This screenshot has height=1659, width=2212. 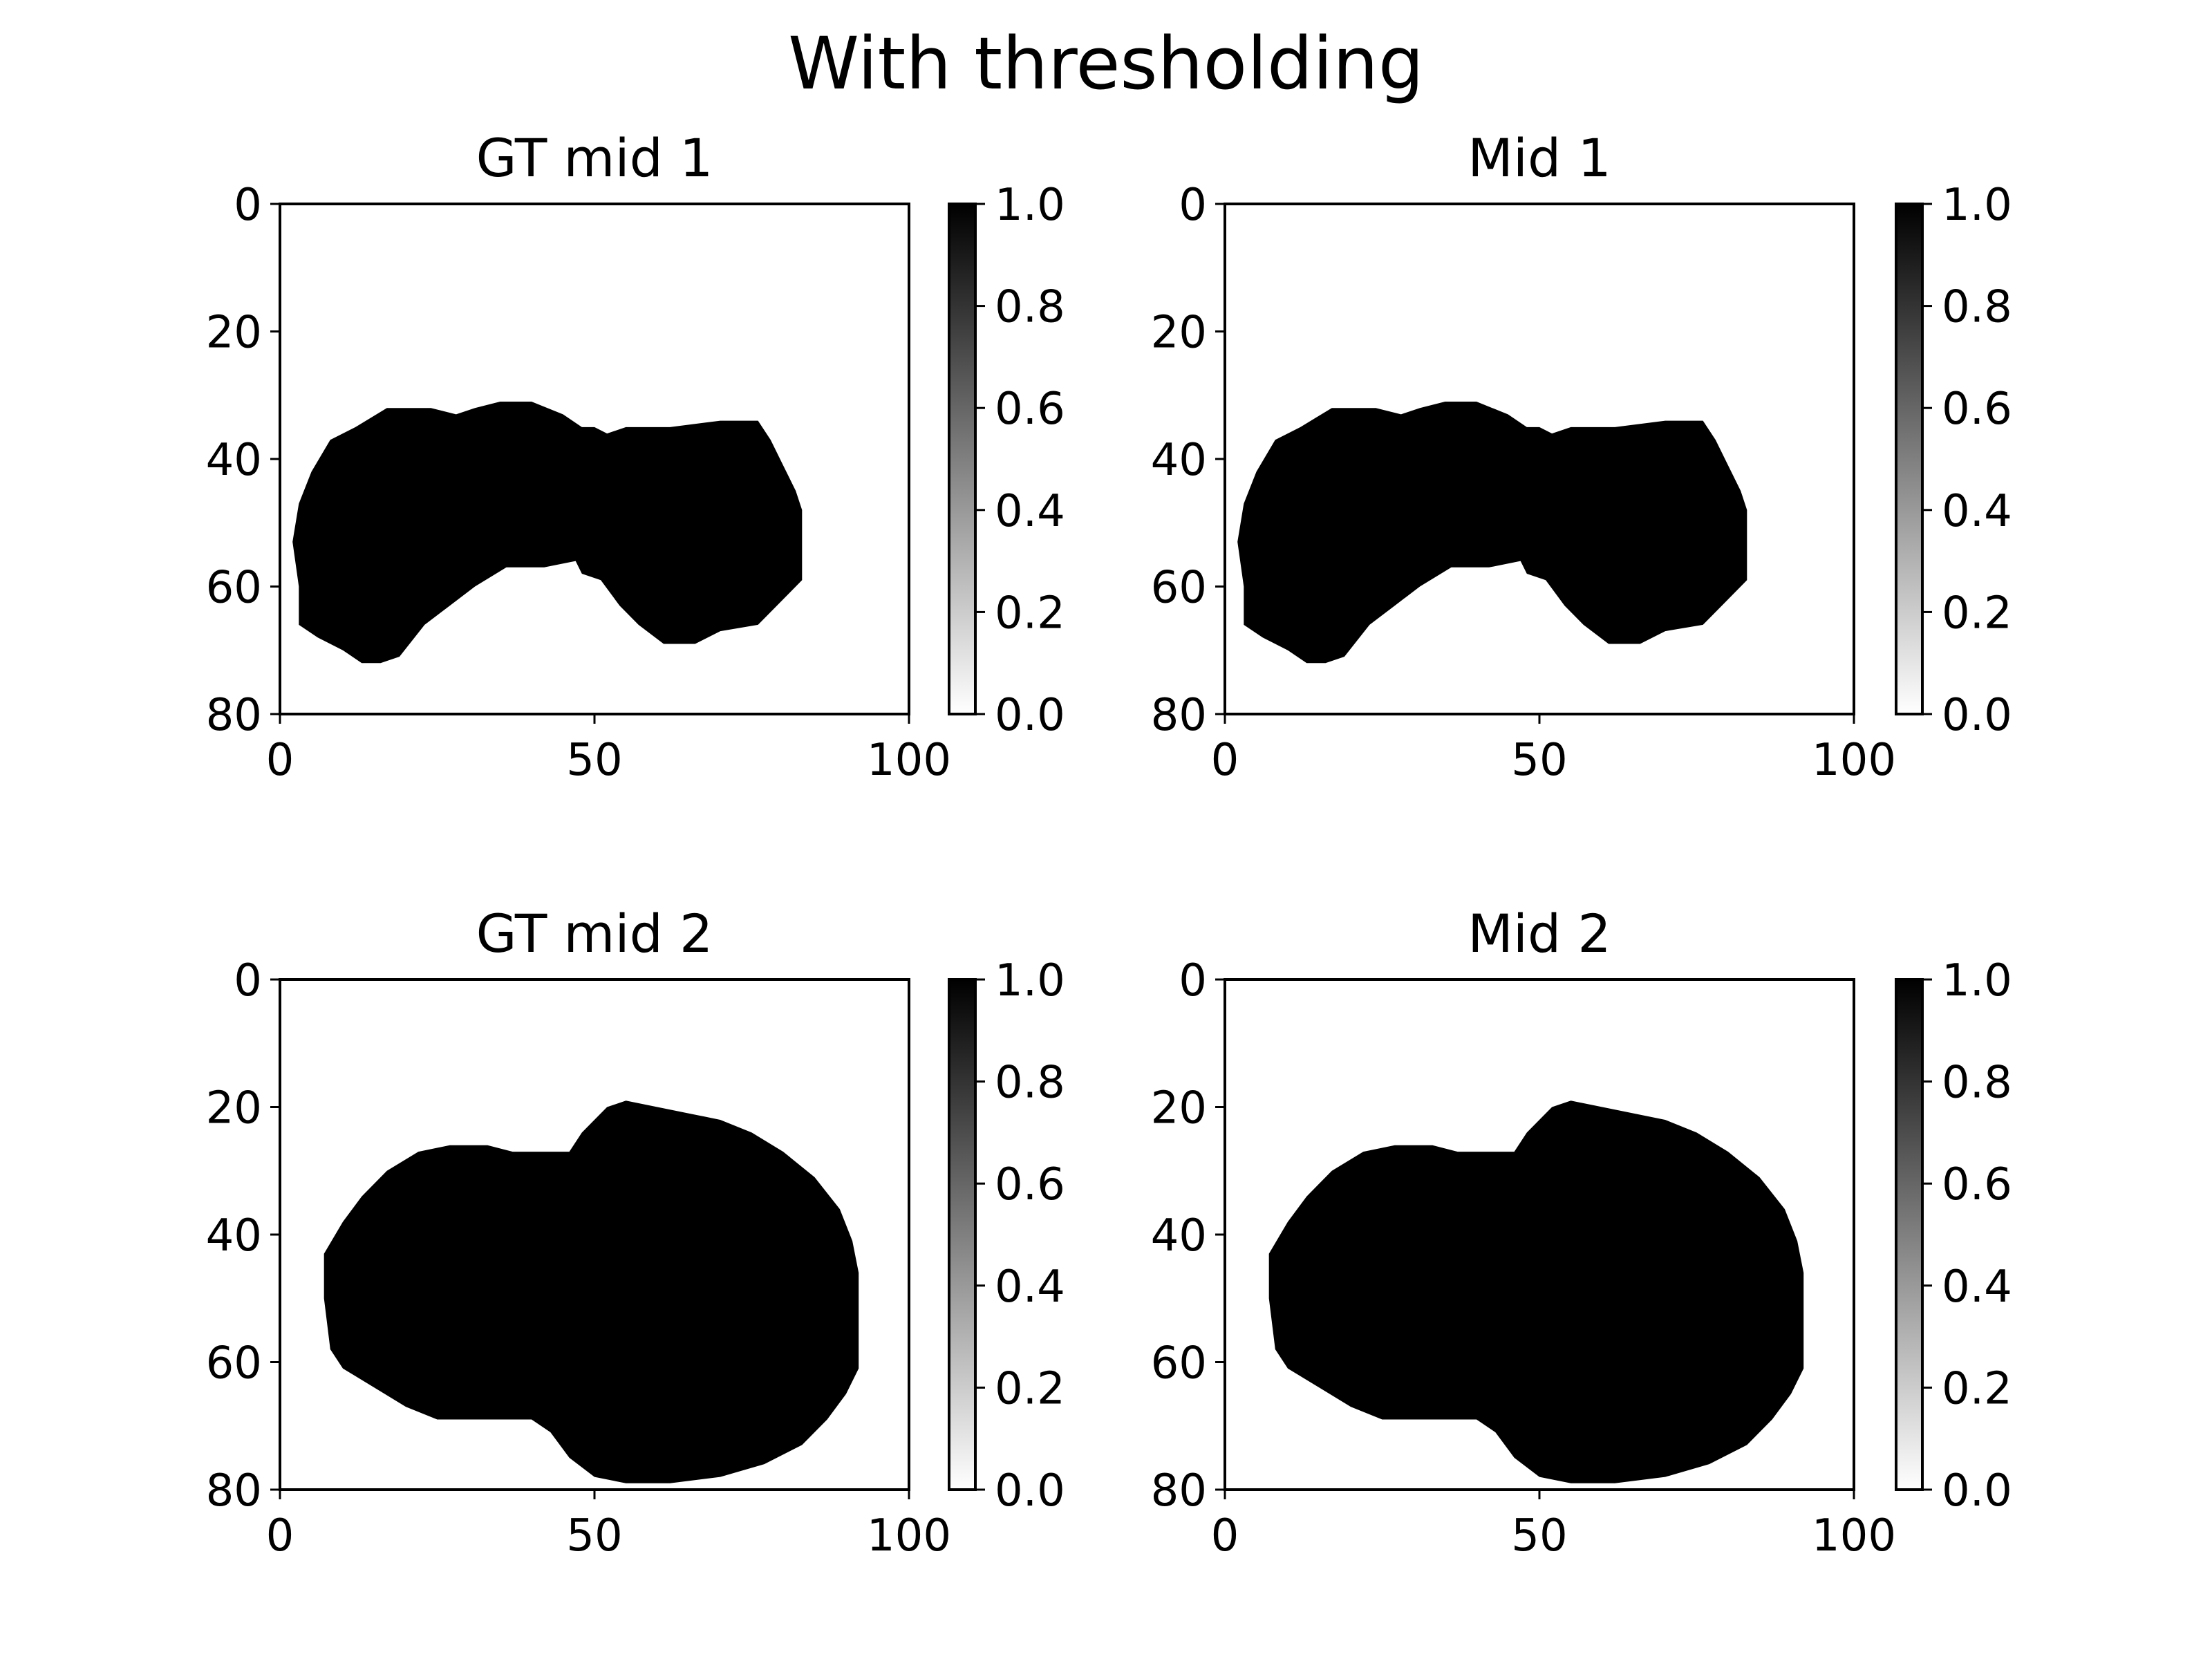 What do you see at coordinates (1540, 158) in the screenshot?
I see `panel-title: Mid 1` at bounding box center [1540, 158].